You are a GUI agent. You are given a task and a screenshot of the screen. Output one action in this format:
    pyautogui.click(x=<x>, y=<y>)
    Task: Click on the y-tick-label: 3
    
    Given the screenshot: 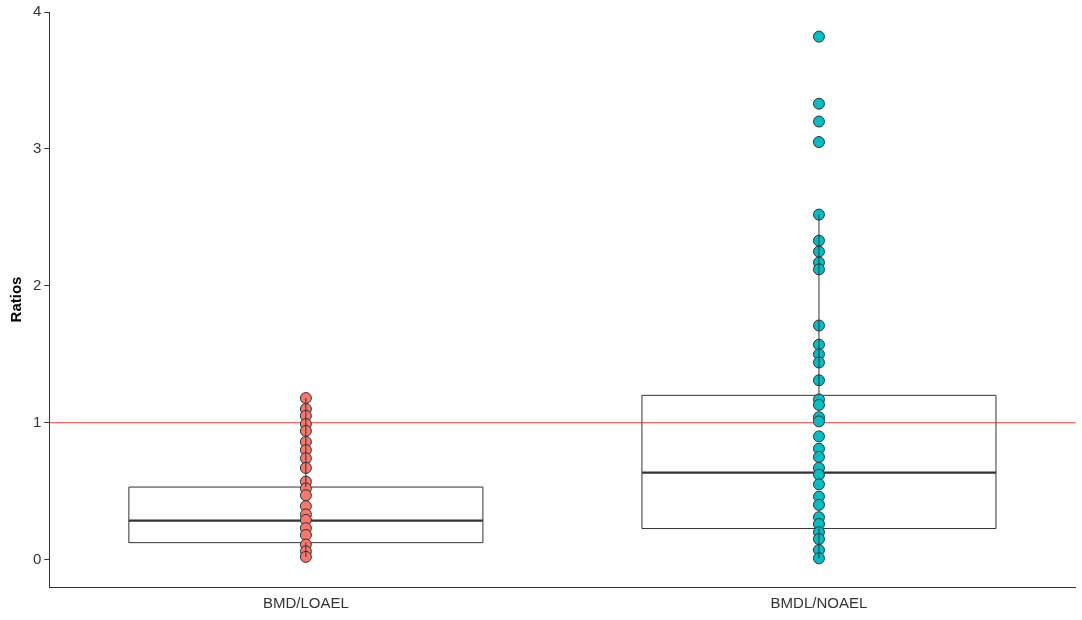 What is the action you would take?
    pyautogui.click(x=37, y=148)
    